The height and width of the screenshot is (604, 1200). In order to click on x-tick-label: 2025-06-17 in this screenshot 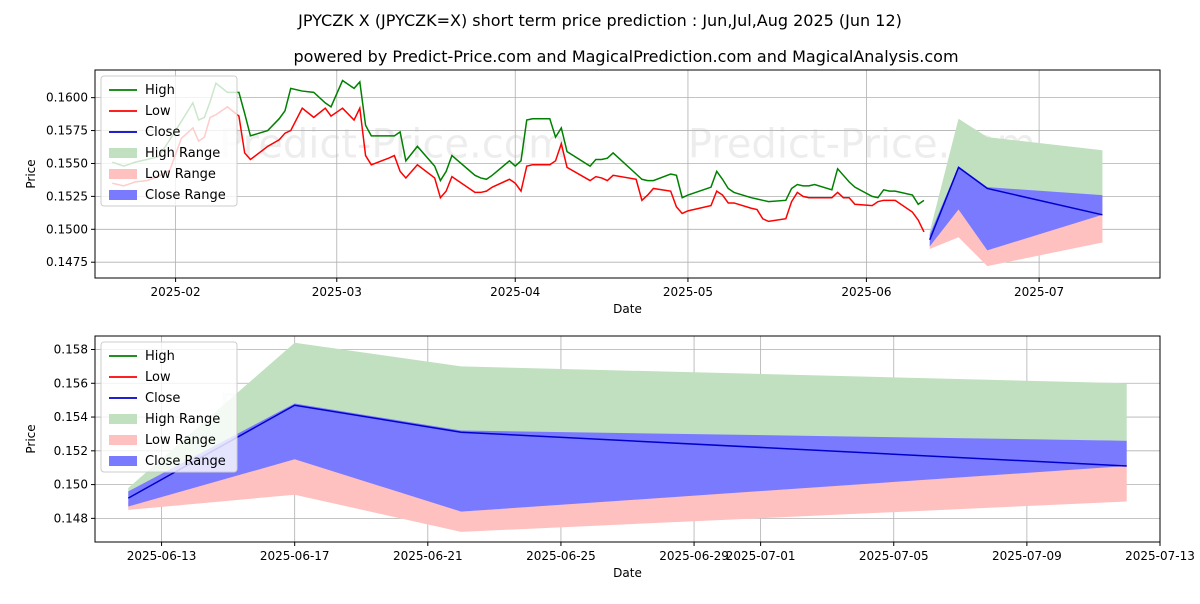, I will do `click(295, 556)`.